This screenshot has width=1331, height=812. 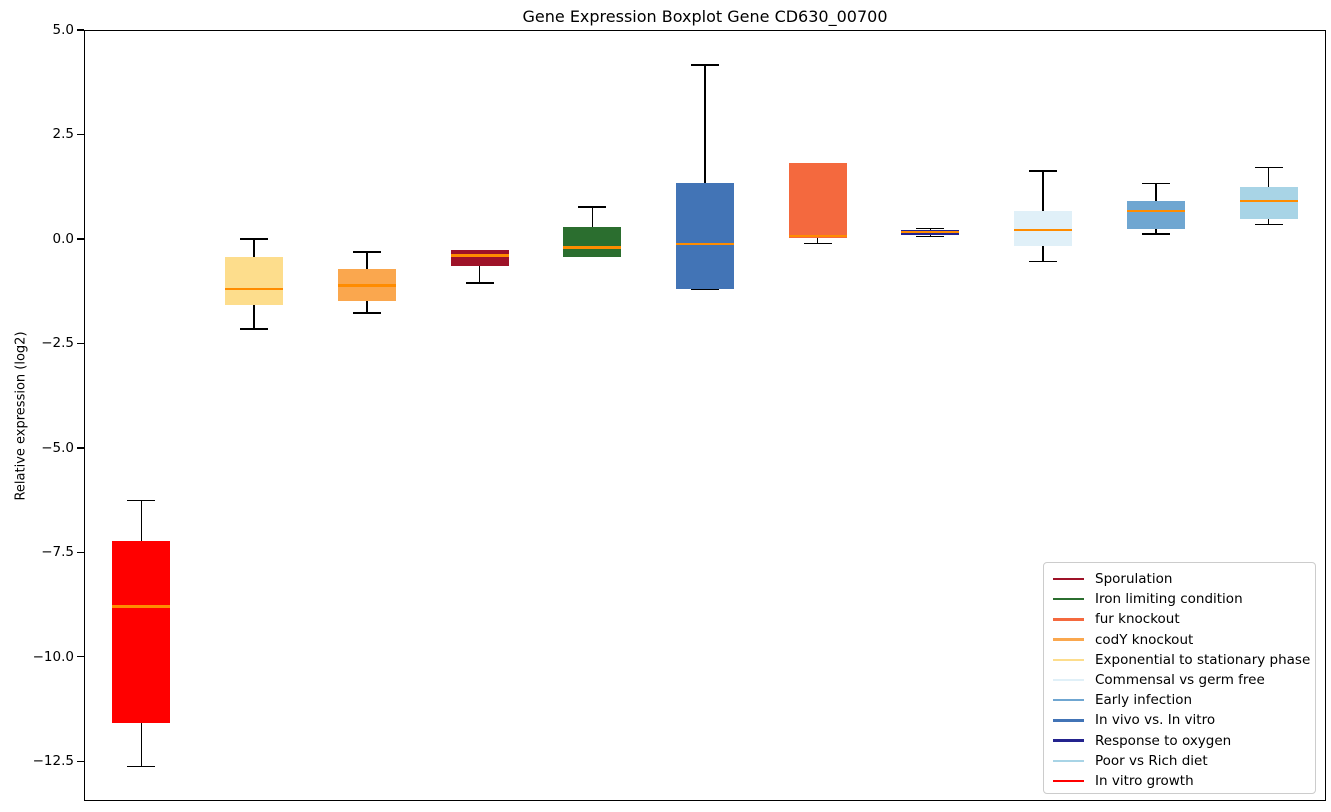 I want to click on y-tick-label: −7.5, so click(x=57, y=552).